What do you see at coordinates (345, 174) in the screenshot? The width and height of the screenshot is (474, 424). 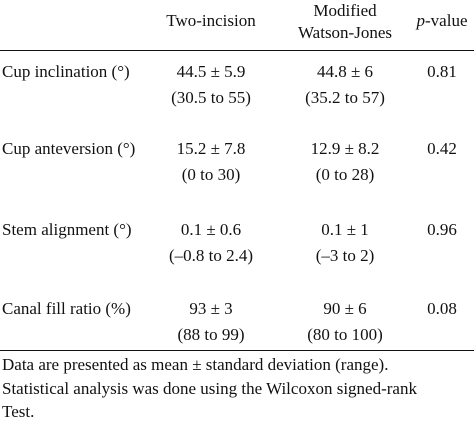 I see `cell-watson-jones-range: (0 to 28)` at bounding box center [345, 174].